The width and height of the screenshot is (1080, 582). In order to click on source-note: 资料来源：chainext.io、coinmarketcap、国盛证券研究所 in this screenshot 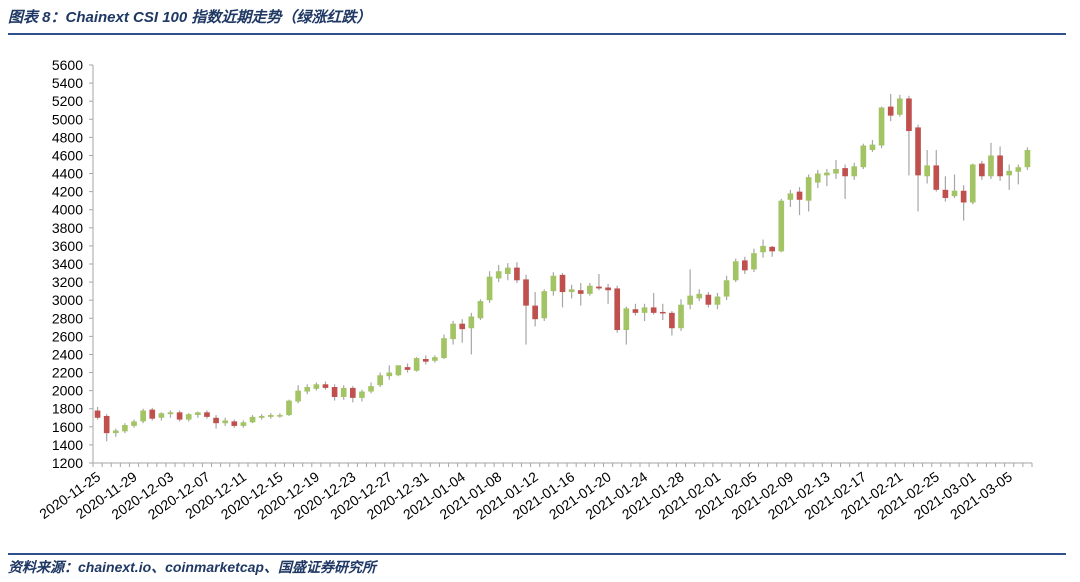, I will do `click(192, 567)`.